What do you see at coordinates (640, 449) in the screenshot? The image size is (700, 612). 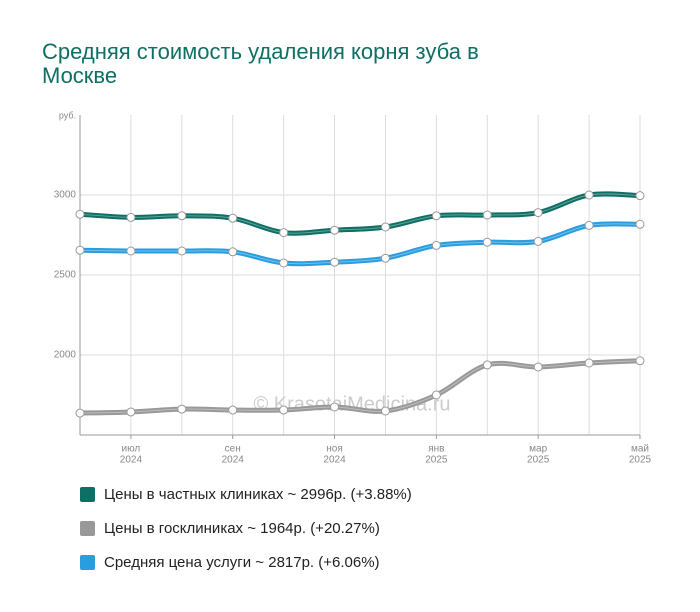 I see `x-tick-label: май` at bounding box center [640, 449].